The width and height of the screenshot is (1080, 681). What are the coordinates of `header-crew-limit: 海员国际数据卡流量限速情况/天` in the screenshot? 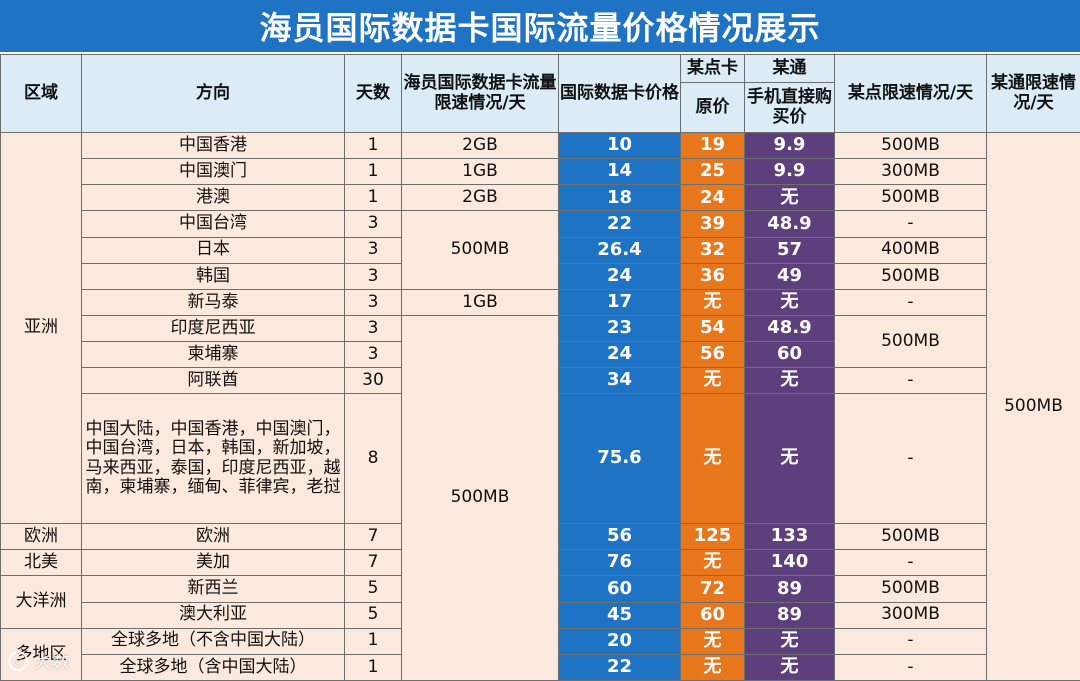 It's located at (480, 93).